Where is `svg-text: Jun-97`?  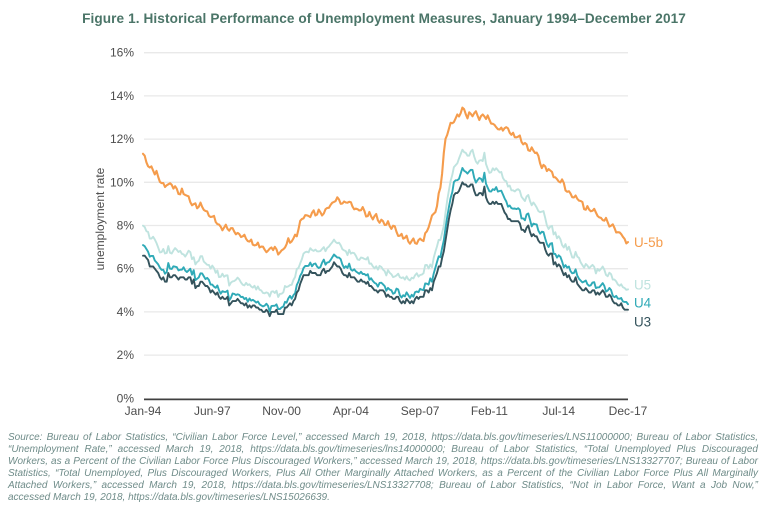 svg-text: Jun-97 is located at coordinates (212, 411).